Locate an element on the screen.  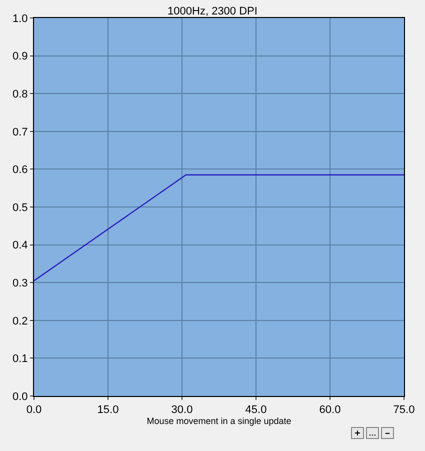
x-axis-title: Mouse movement in a single update is located at coordinates (219, 421).